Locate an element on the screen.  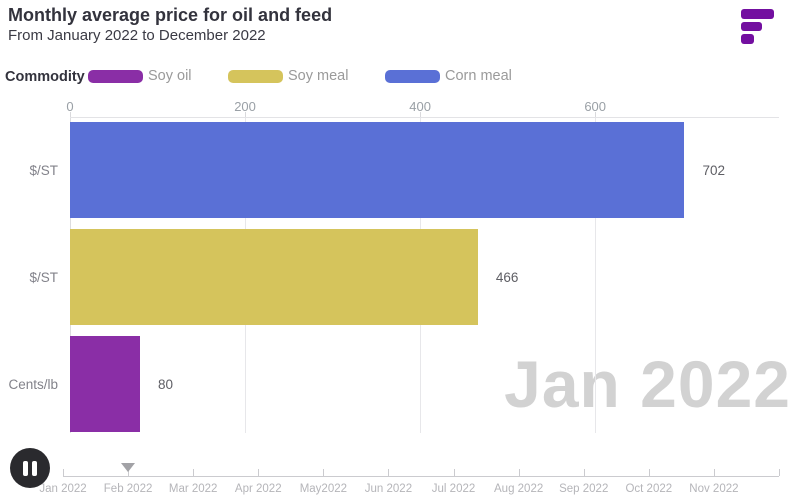
bar-corn-meal is located at coordinates (377, 170).